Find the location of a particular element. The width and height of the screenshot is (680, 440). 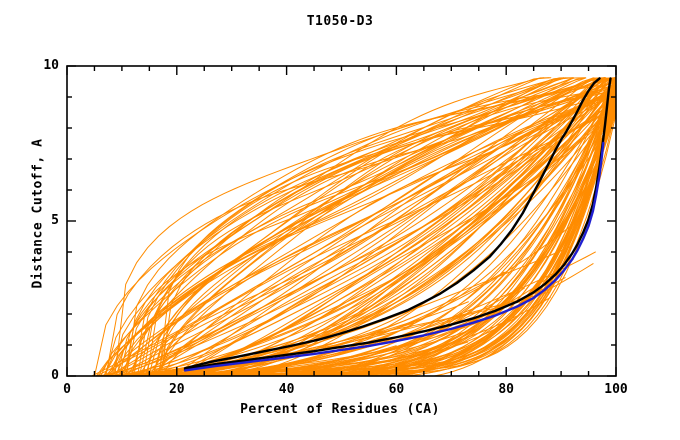

y-tick-label: 10 is located at coordinates (51, 65).